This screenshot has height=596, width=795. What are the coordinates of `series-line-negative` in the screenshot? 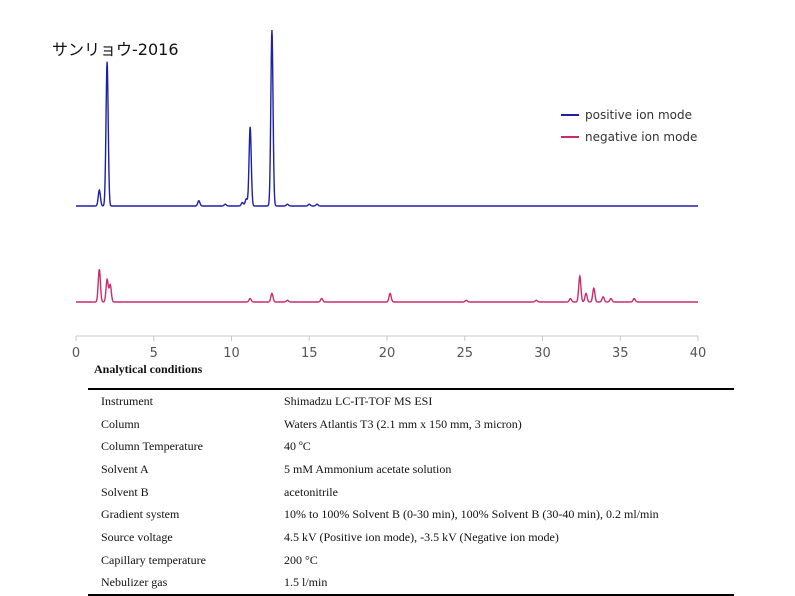 It's located at (387, 286).